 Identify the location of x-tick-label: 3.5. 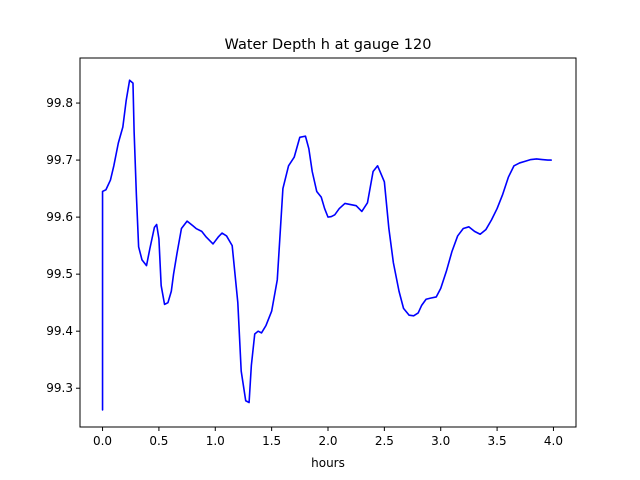
(497, 441).